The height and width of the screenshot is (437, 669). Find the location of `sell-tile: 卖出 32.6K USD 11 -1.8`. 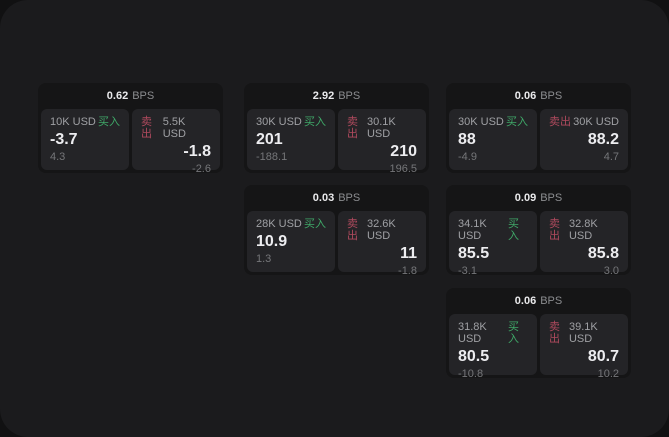

sell-tile: 卖出 32.6K USD 11 -1.8 is located at coordinates (382, 243).